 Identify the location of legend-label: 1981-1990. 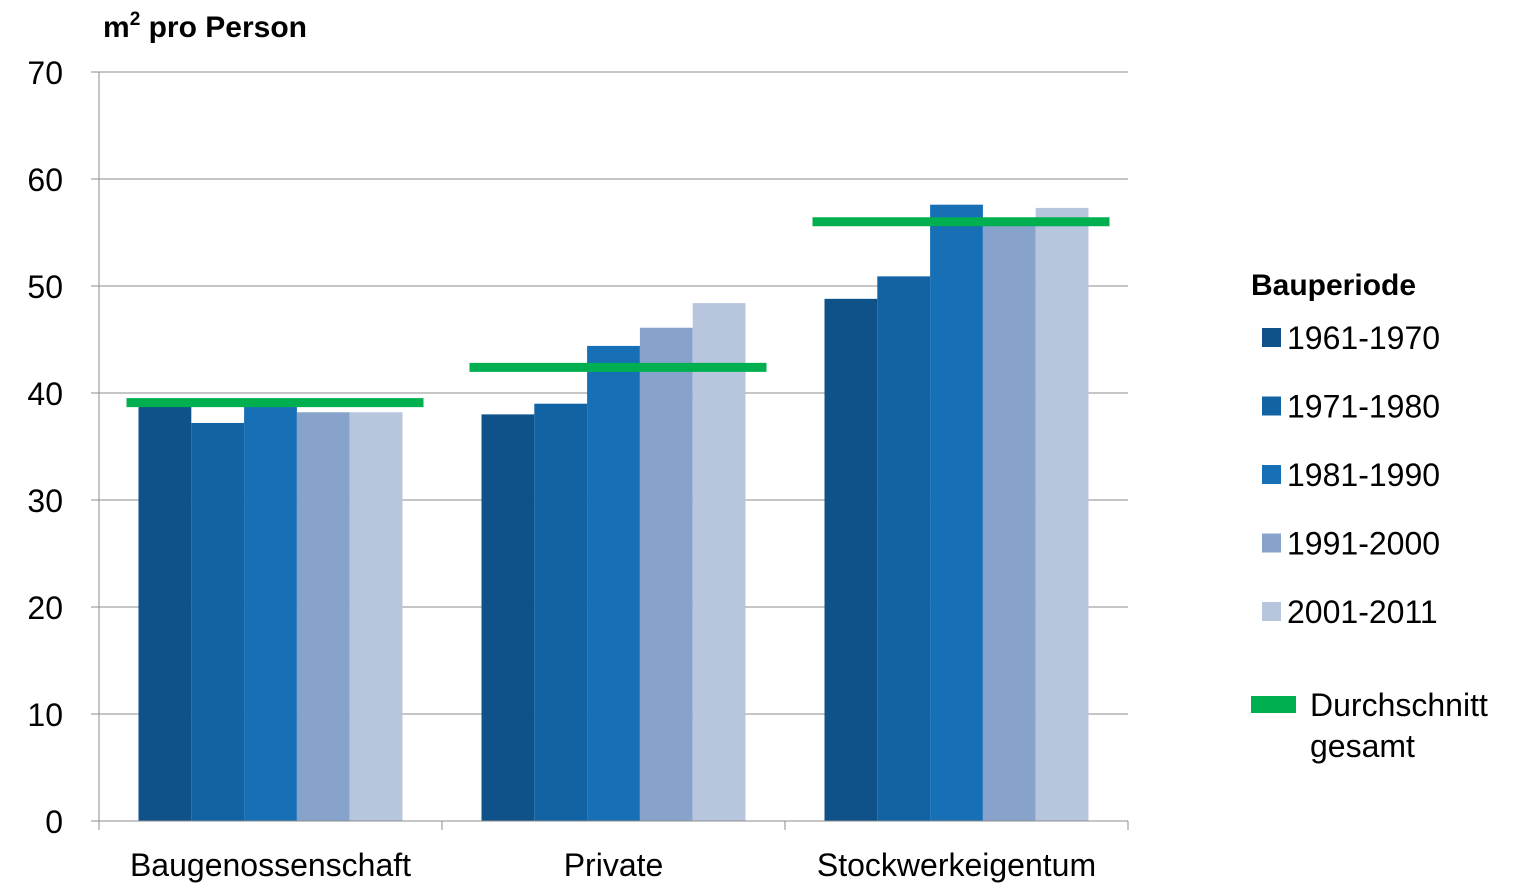
(1363, 475).